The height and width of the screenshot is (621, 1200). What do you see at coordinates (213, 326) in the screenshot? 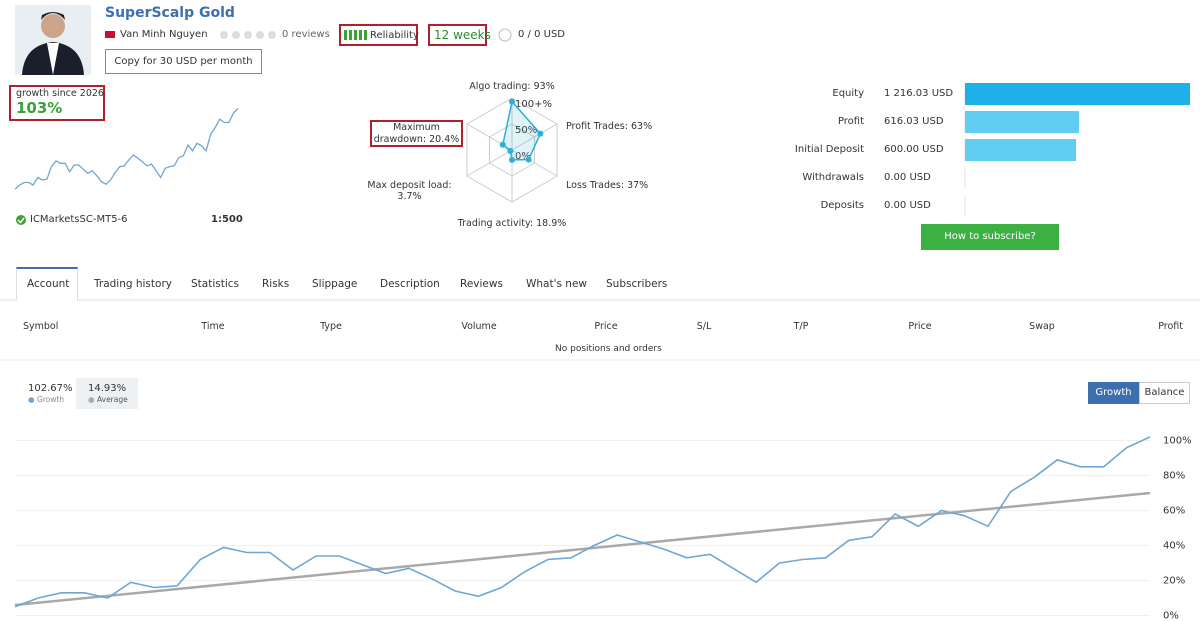
I see `table-header: Time` at bounding box center [213, 326].